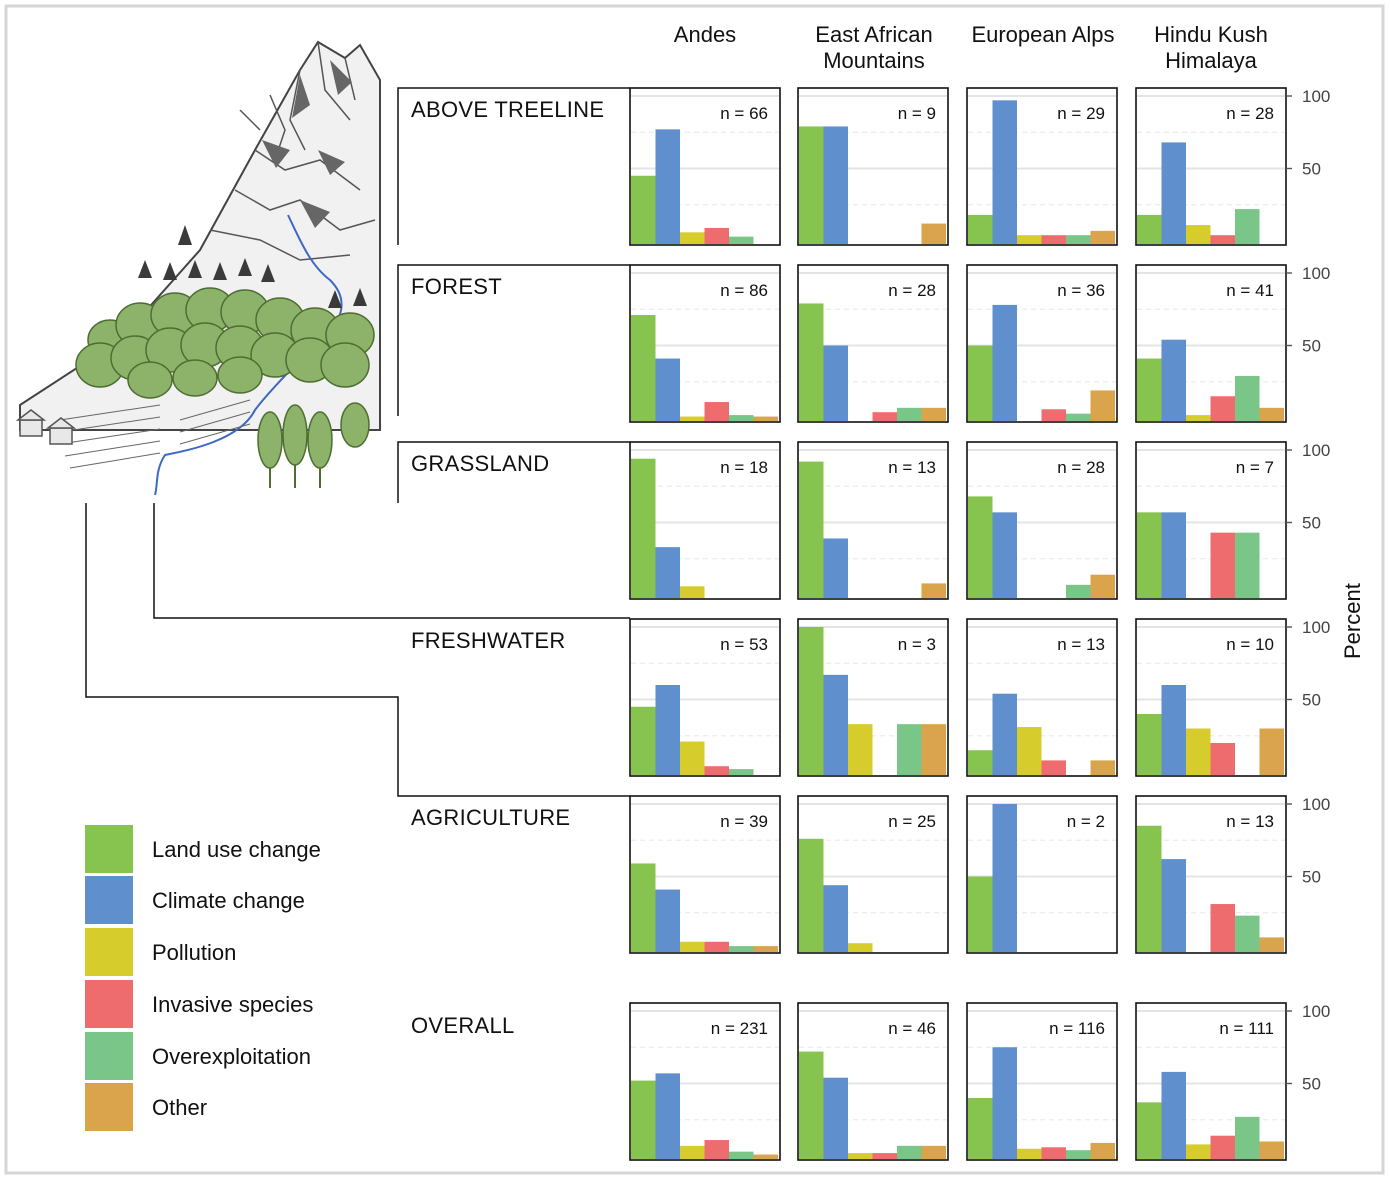  What do you see at coordinates (1042, 343) in the screenshot?
I see `panel-forest-european-alps: n = 36` at bounding box center [1042, 343].